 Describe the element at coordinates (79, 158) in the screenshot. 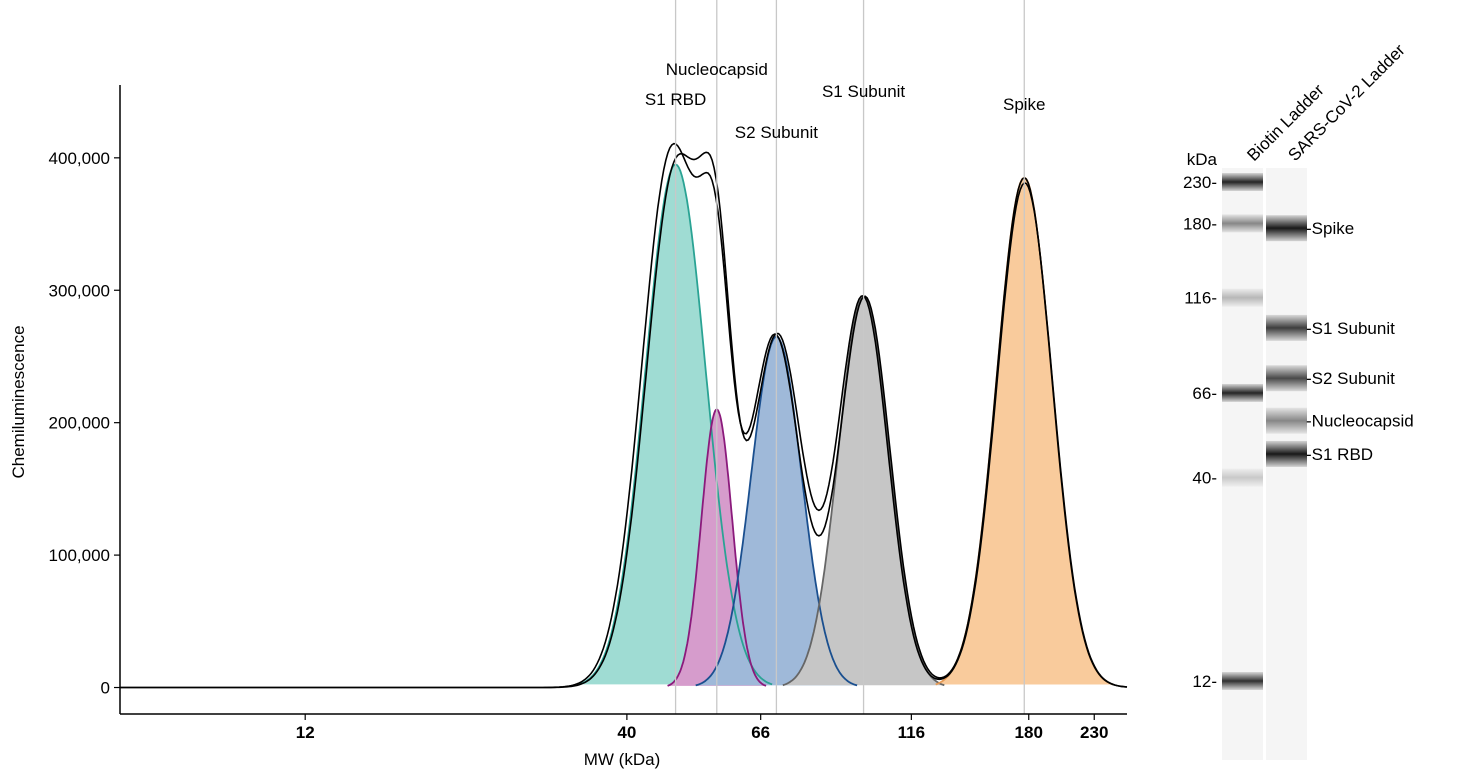

I see `y-tick-label: 400,000` at that location.